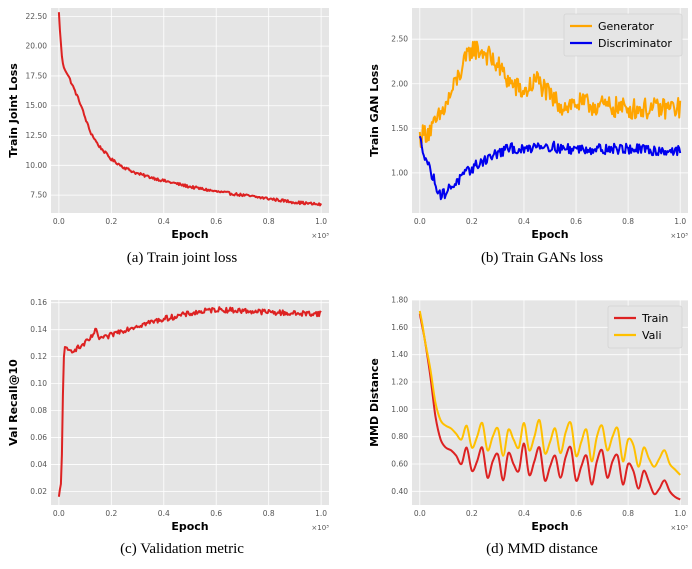 The width and height of the screenshot is (692, 569). Describe the element at coordinates (13, 110) in the screenshot. I see `y-axis-label: Train Joint Loss` at that location.